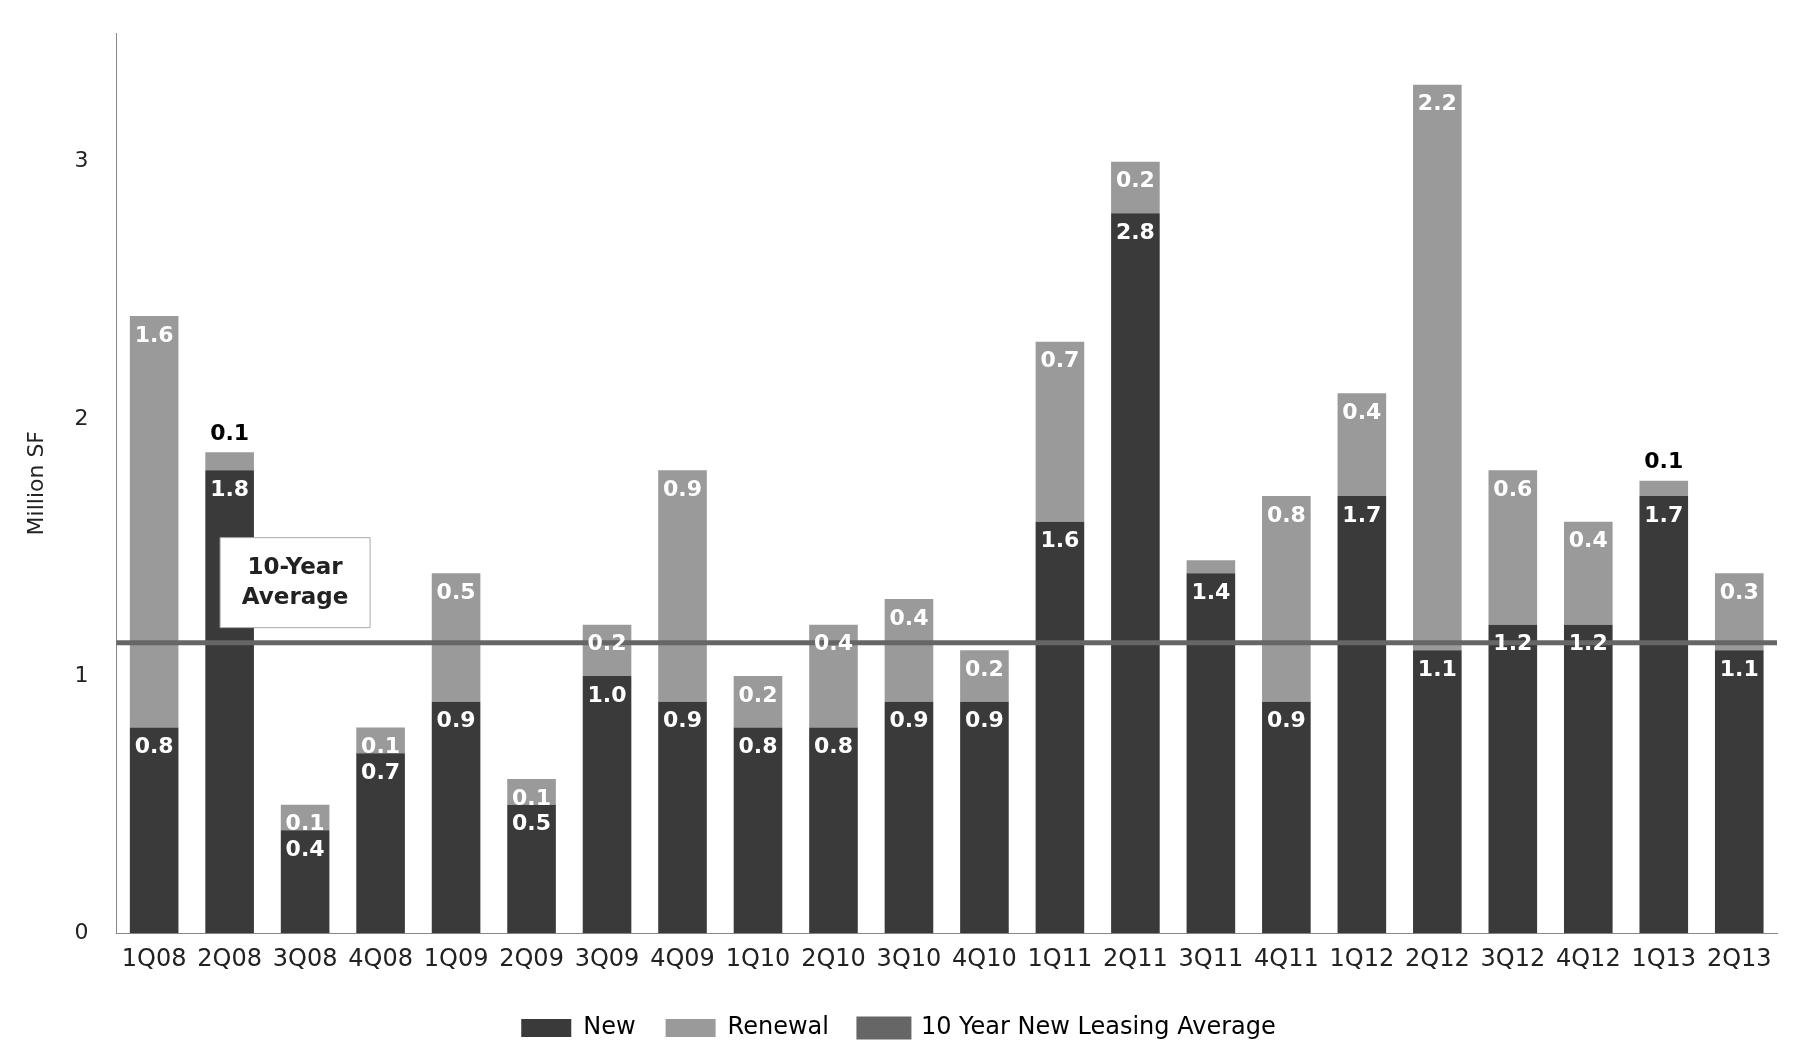 This screenshot has height=1060, width=1807. Describe the element at coordinates (1211, 957) in the screenshot. I see `x-tick-label: 3Q11` at that location.